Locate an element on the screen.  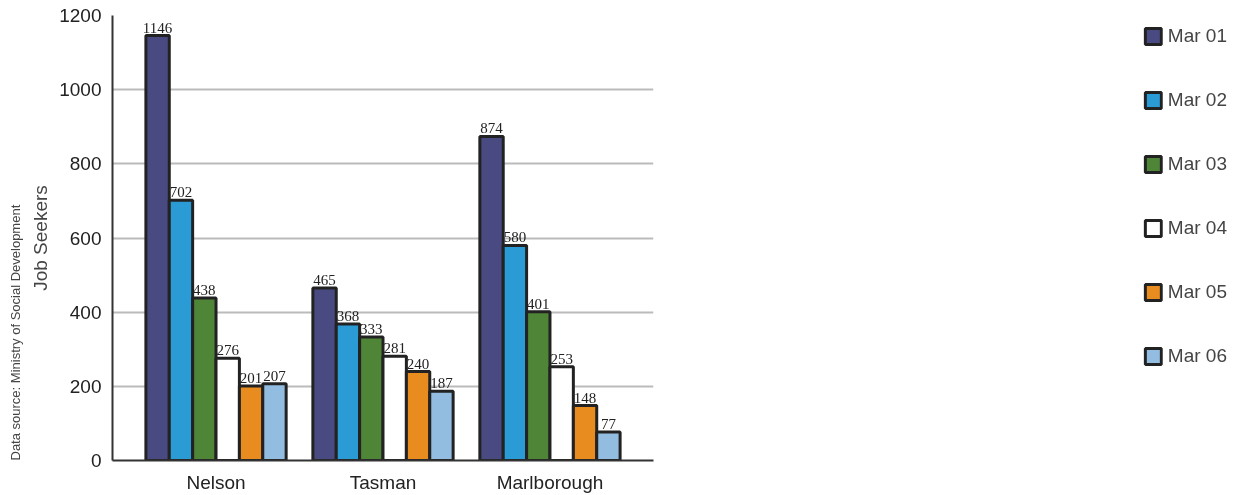
data-label: 276 is located at coordinates (228, 350).